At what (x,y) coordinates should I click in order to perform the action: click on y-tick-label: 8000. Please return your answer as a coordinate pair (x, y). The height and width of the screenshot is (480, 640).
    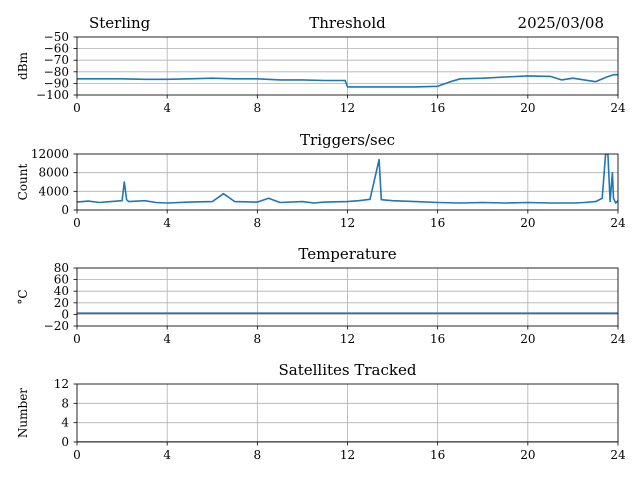
    Looking at the image, I should click on (53, 173).